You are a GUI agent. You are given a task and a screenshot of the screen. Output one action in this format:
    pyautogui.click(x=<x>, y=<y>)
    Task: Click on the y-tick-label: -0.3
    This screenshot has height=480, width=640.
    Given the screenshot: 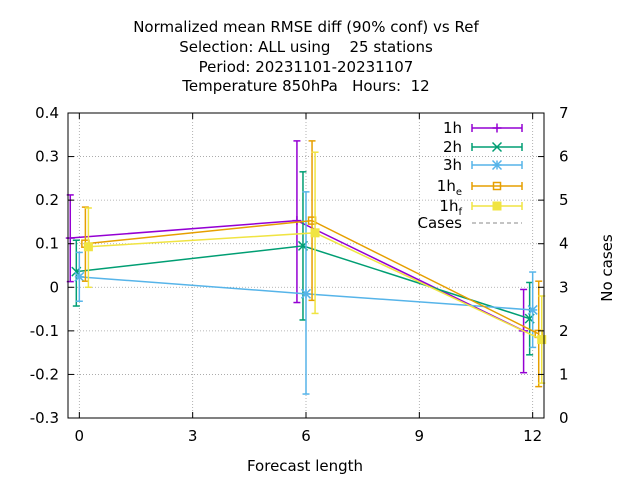 What is the action you would take?
    pyautogui.click(x=44, y=418)
    